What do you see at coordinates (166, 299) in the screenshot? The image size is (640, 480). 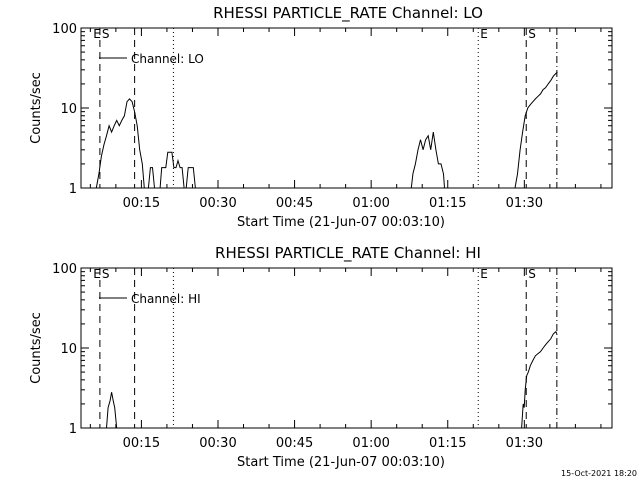 I see `legend-label-hi: Channel: HI` at bounding box center [166, 299].